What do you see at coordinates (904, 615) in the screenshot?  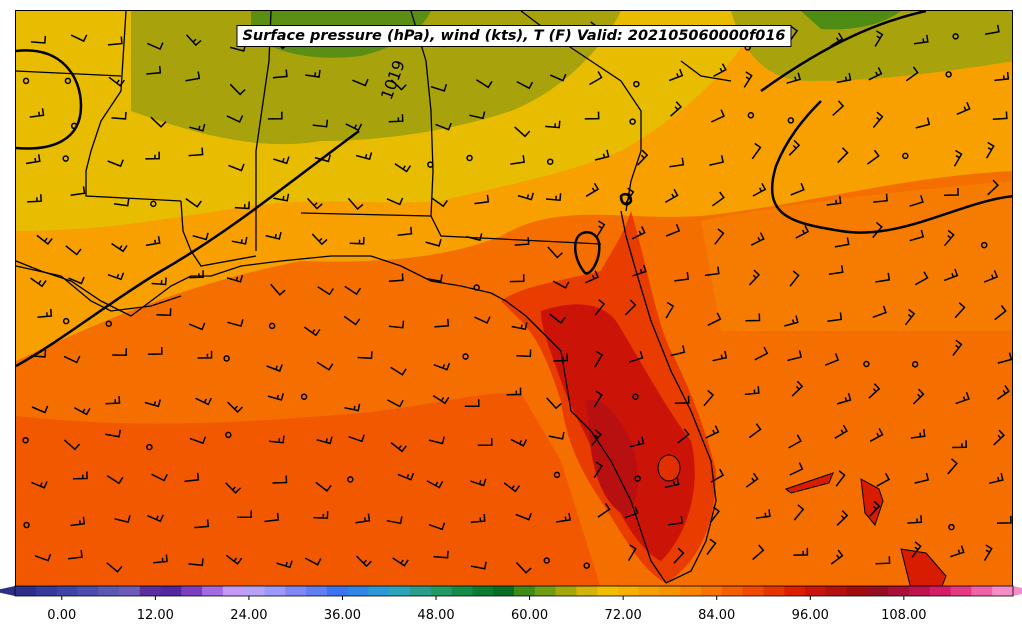 I see `colorbar-tick-label: 108.00` at bounding box center [904, 615].